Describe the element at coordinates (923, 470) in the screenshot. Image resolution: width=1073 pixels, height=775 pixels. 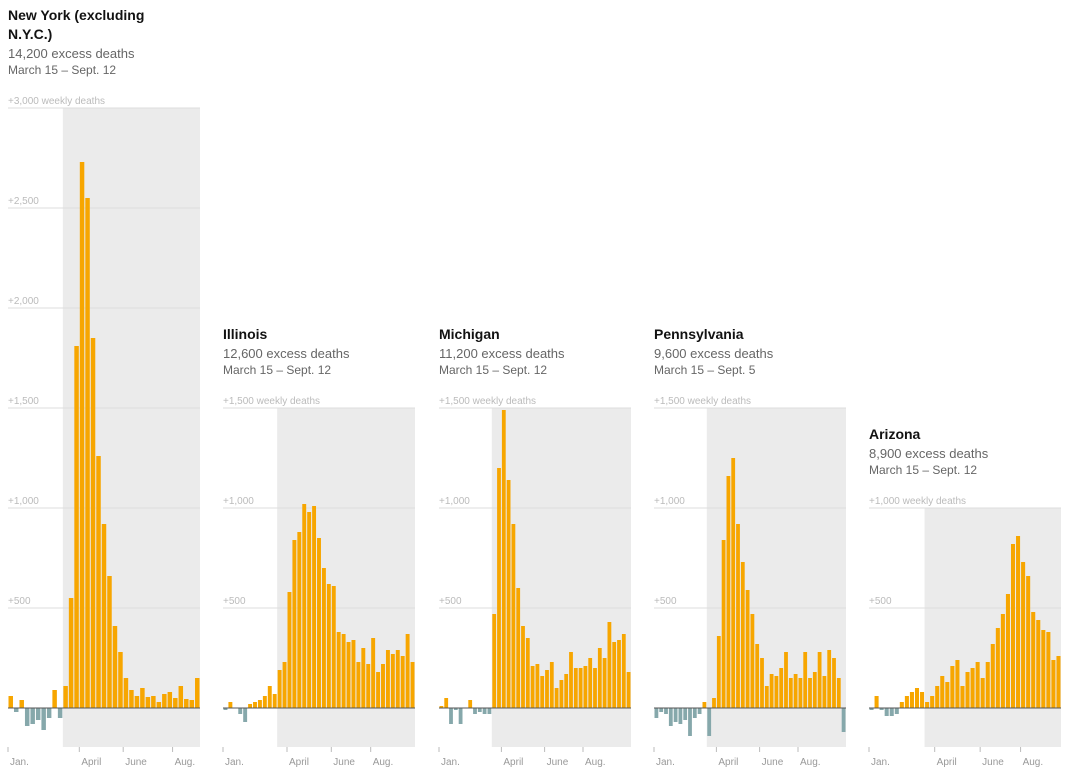
I see `date-range: March 15 – Sept. 12` at that location.